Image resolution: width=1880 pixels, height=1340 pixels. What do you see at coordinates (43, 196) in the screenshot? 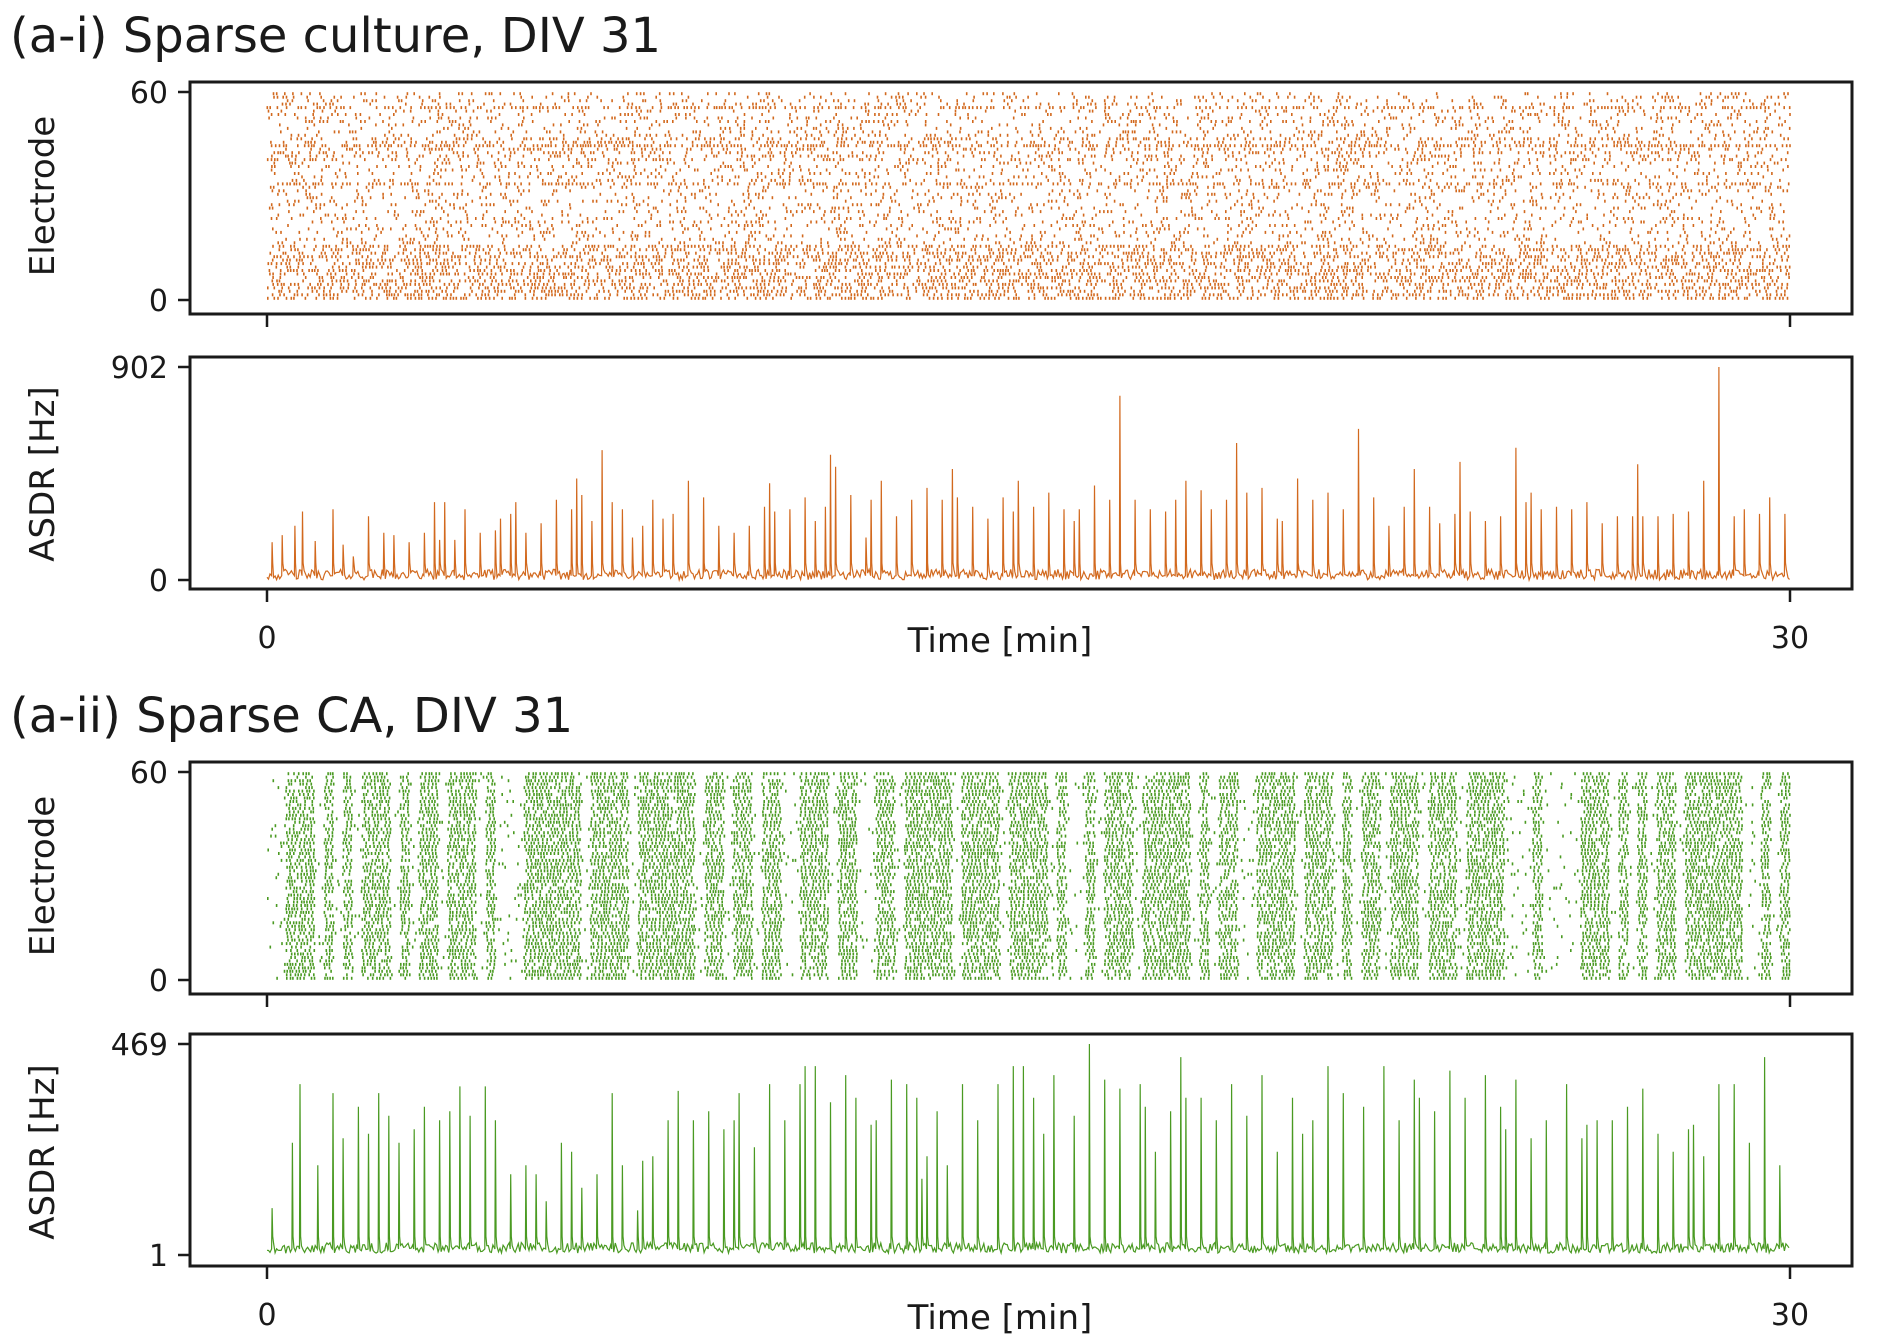
I see `raster-ylabel-a-i: Electrode` at bounding box center [43, 196].